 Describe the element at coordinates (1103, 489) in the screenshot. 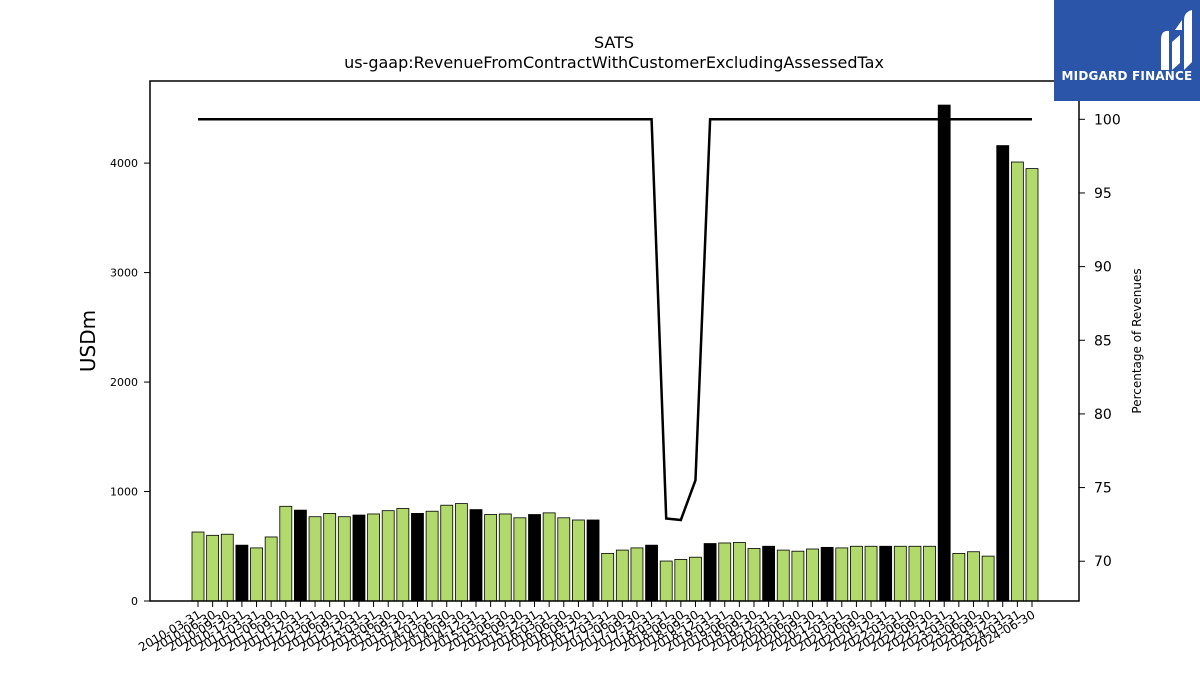

I see `right-tick-label: 75` at that location.